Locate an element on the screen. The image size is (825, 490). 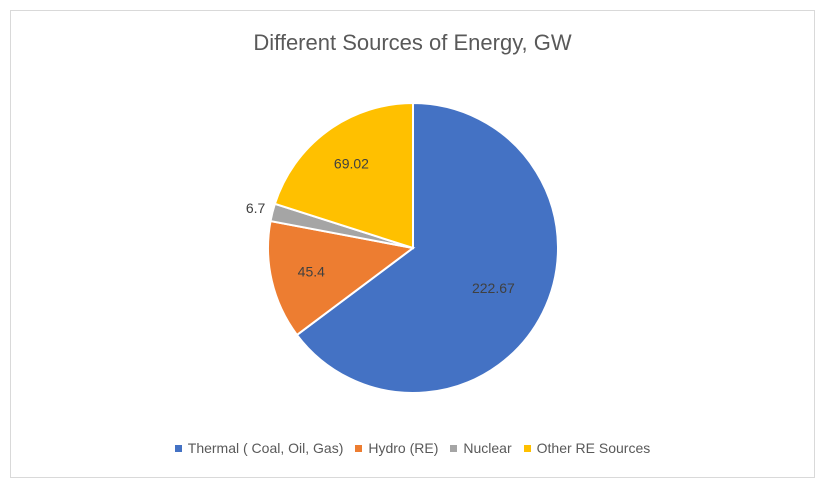
data-label-other-re-sources: 69.02 is located at coordinates (351, 164).